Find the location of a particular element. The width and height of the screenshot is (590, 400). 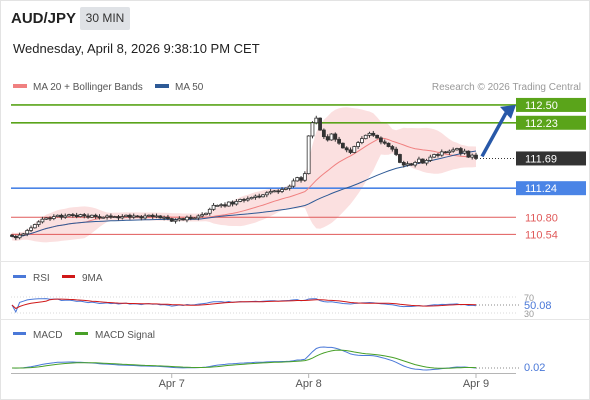

level-label-support: 110.80 is located at coordinates (541, 218).